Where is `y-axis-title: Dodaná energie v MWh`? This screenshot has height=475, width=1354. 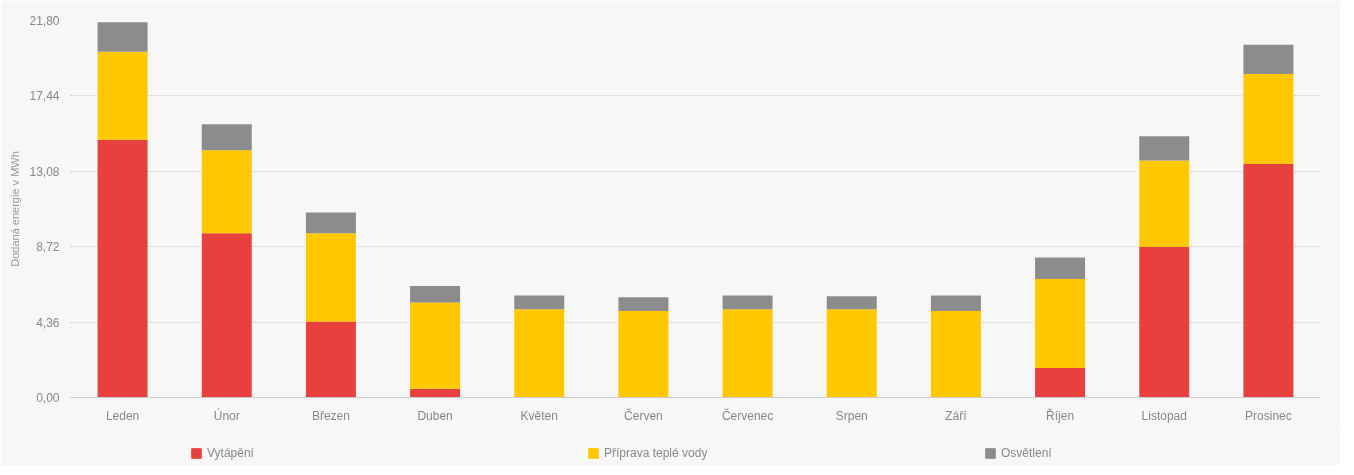 y-axis-title: Dodaná energie v MWh is located at coordinates (15, 209).